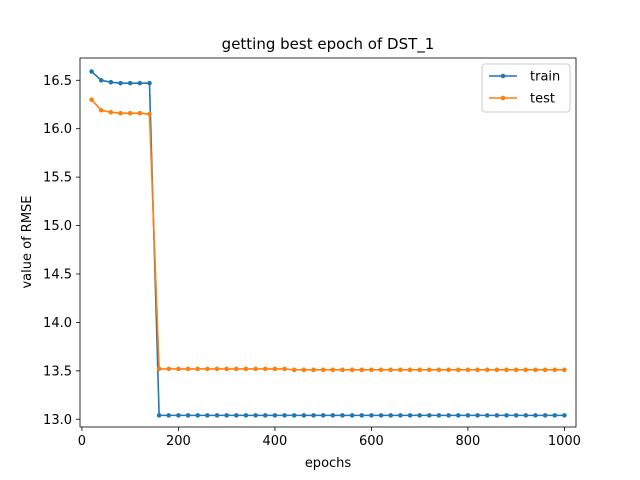  Describe the element at coordinates (178, 441) in the screenshot. I see `x-tick-label: 200` at that location.